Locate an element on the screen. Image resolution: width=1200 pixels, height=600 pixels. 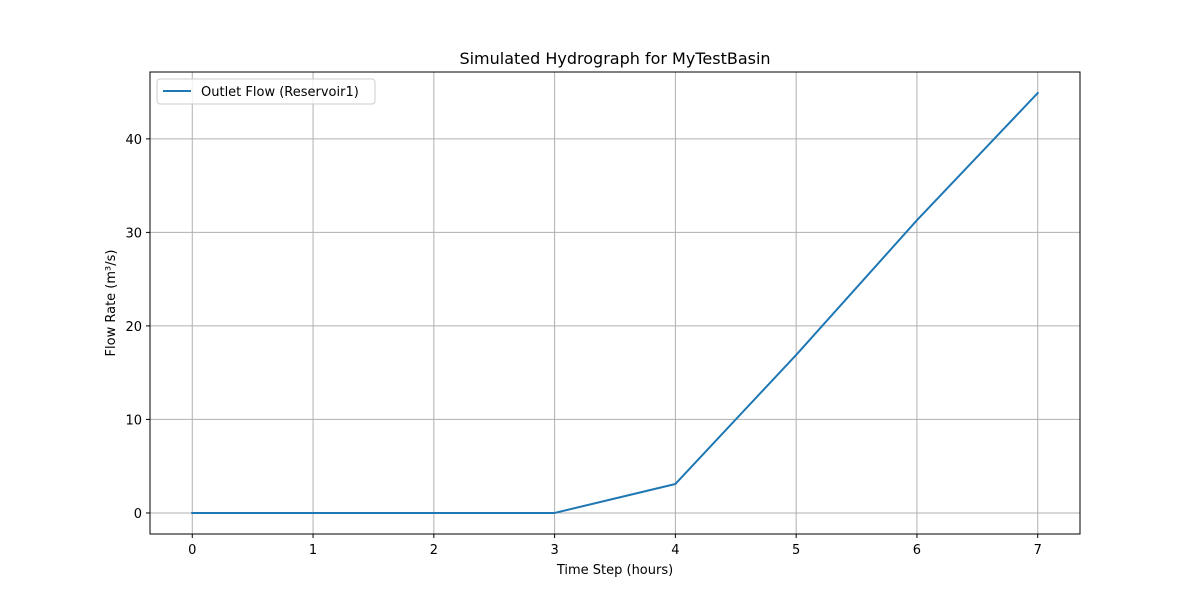
chart-title: Simulated Hydrograph for MyTestBasin is located at coordinates (614, 58).